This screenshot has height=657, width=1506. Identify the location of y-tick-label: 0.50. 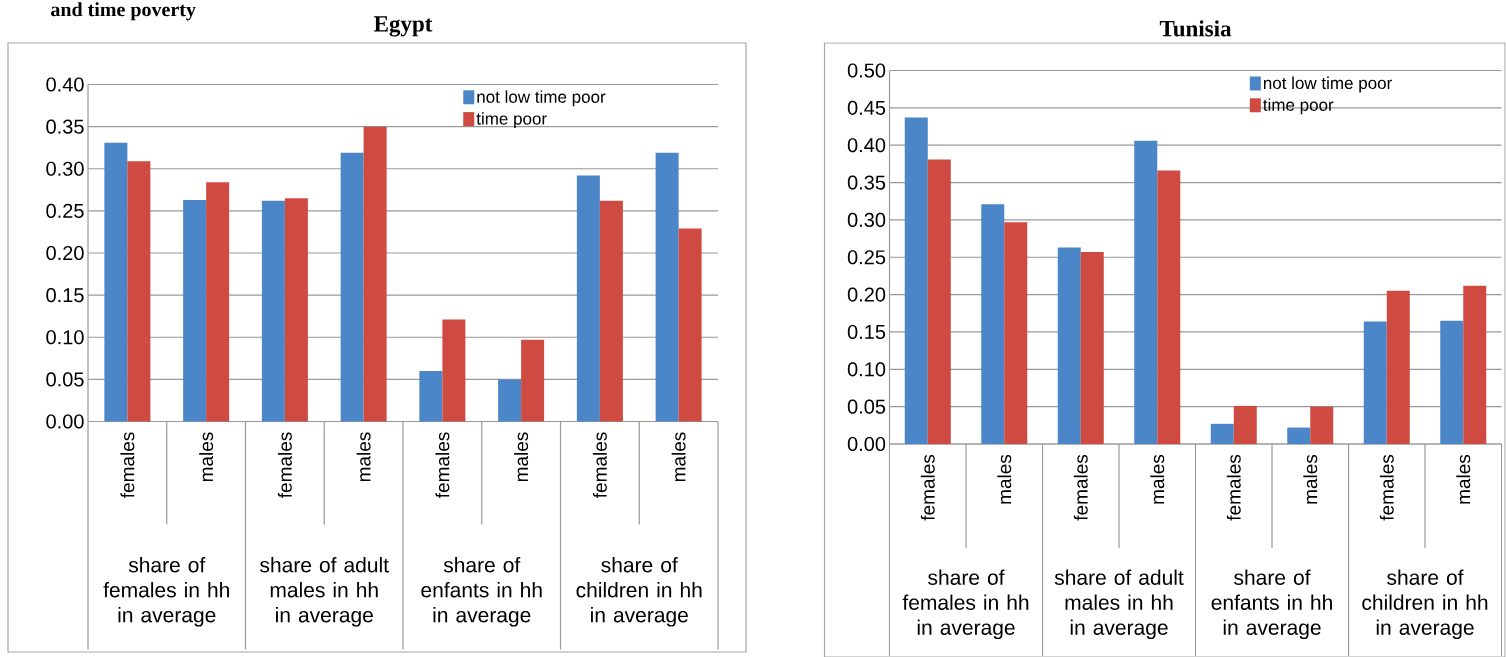
(866, 70).